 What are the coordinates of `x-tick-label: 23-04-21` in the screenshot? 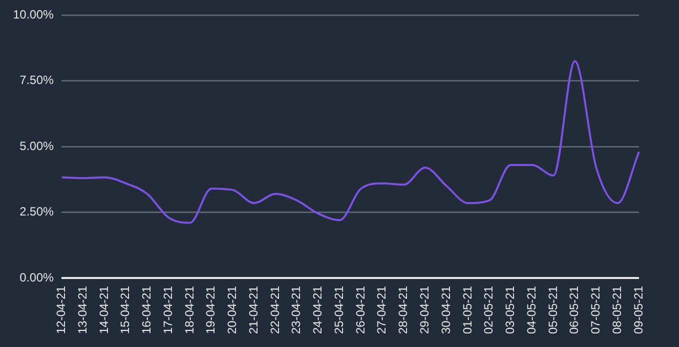 It's located at (296, 310).